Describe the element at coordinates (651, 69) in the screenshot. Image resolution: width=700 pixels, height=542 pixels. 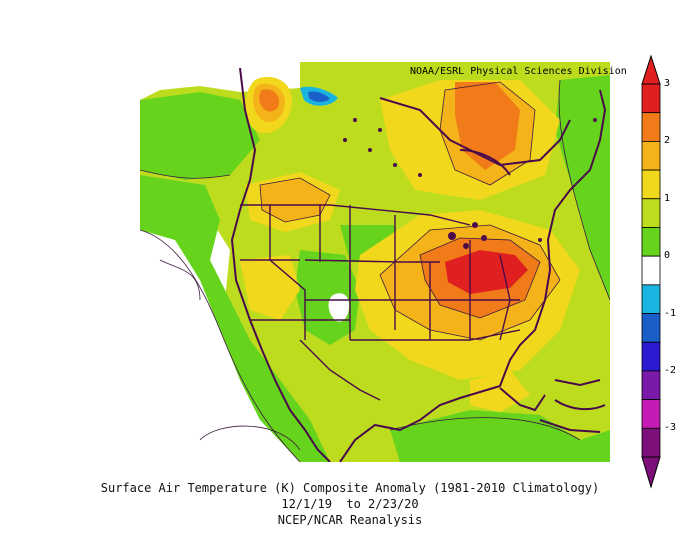
I see `colorbar-top-arrow` at that location.